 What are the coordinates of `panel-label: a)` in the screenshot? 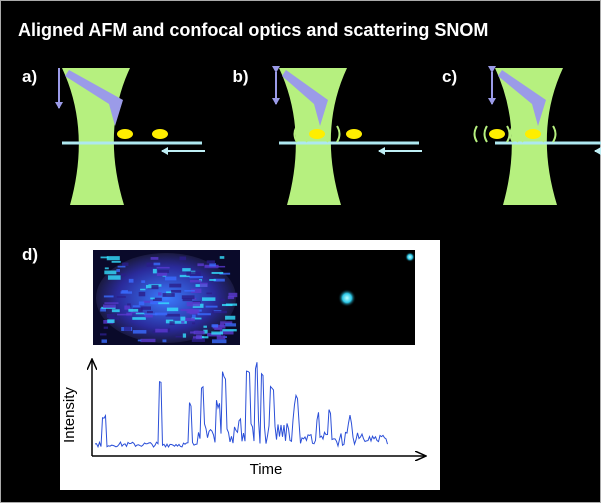 It's located at (29, 76).